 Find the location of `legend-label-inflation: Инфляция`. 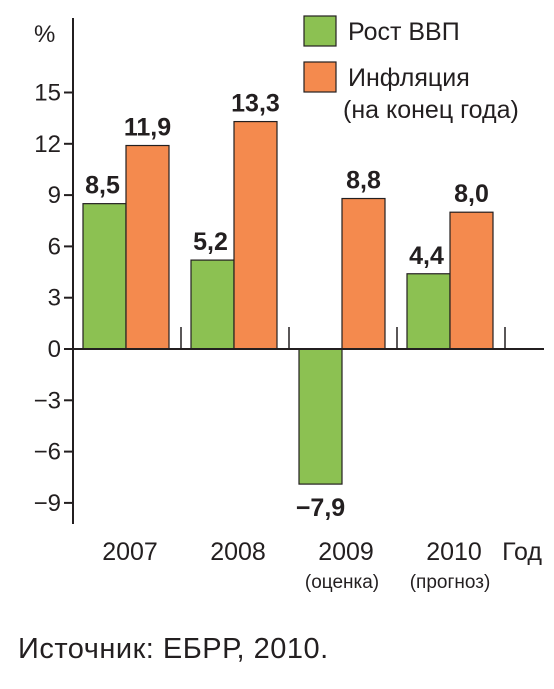

legend-label-inflation: Инфляция is located at coordinates (409, 78).